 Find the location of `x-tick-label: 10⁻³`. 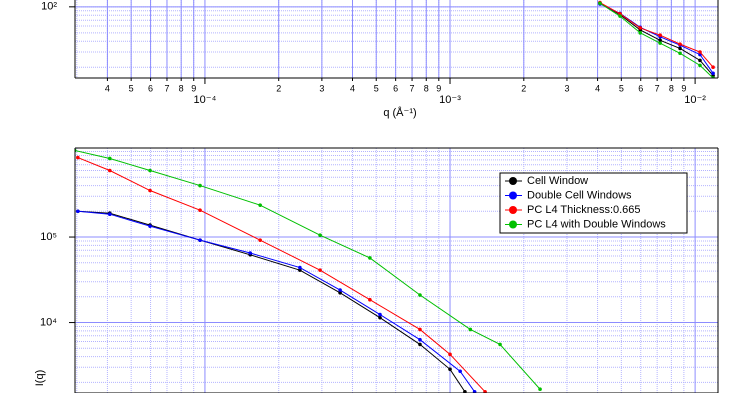

x-tick-label: 10⁻³ is located at coordinates (450, 100).